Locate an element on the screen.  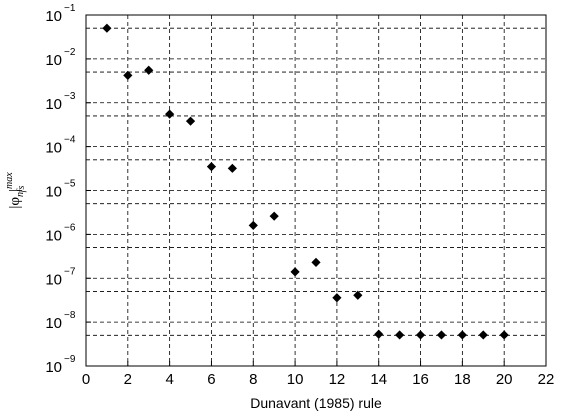
x-tick-label: 20 is located at coordinates (504, 379).